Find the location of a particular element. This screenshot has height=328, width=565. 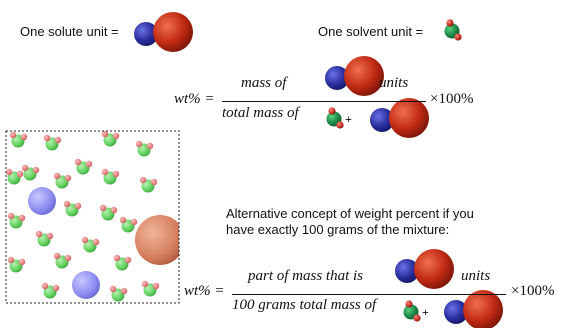

formula2-plus: + is located at coordinates (425, 312).